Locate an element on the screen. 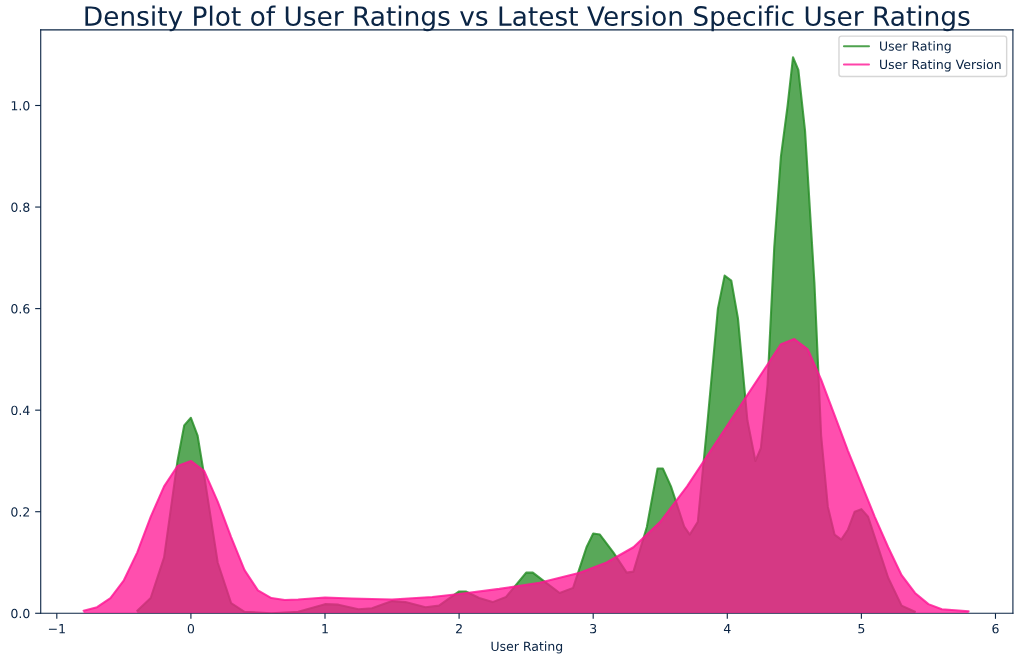 This screenshot has height=663, width=1018. y-tick-label: 0.2 is located at coordinates (20, 512).